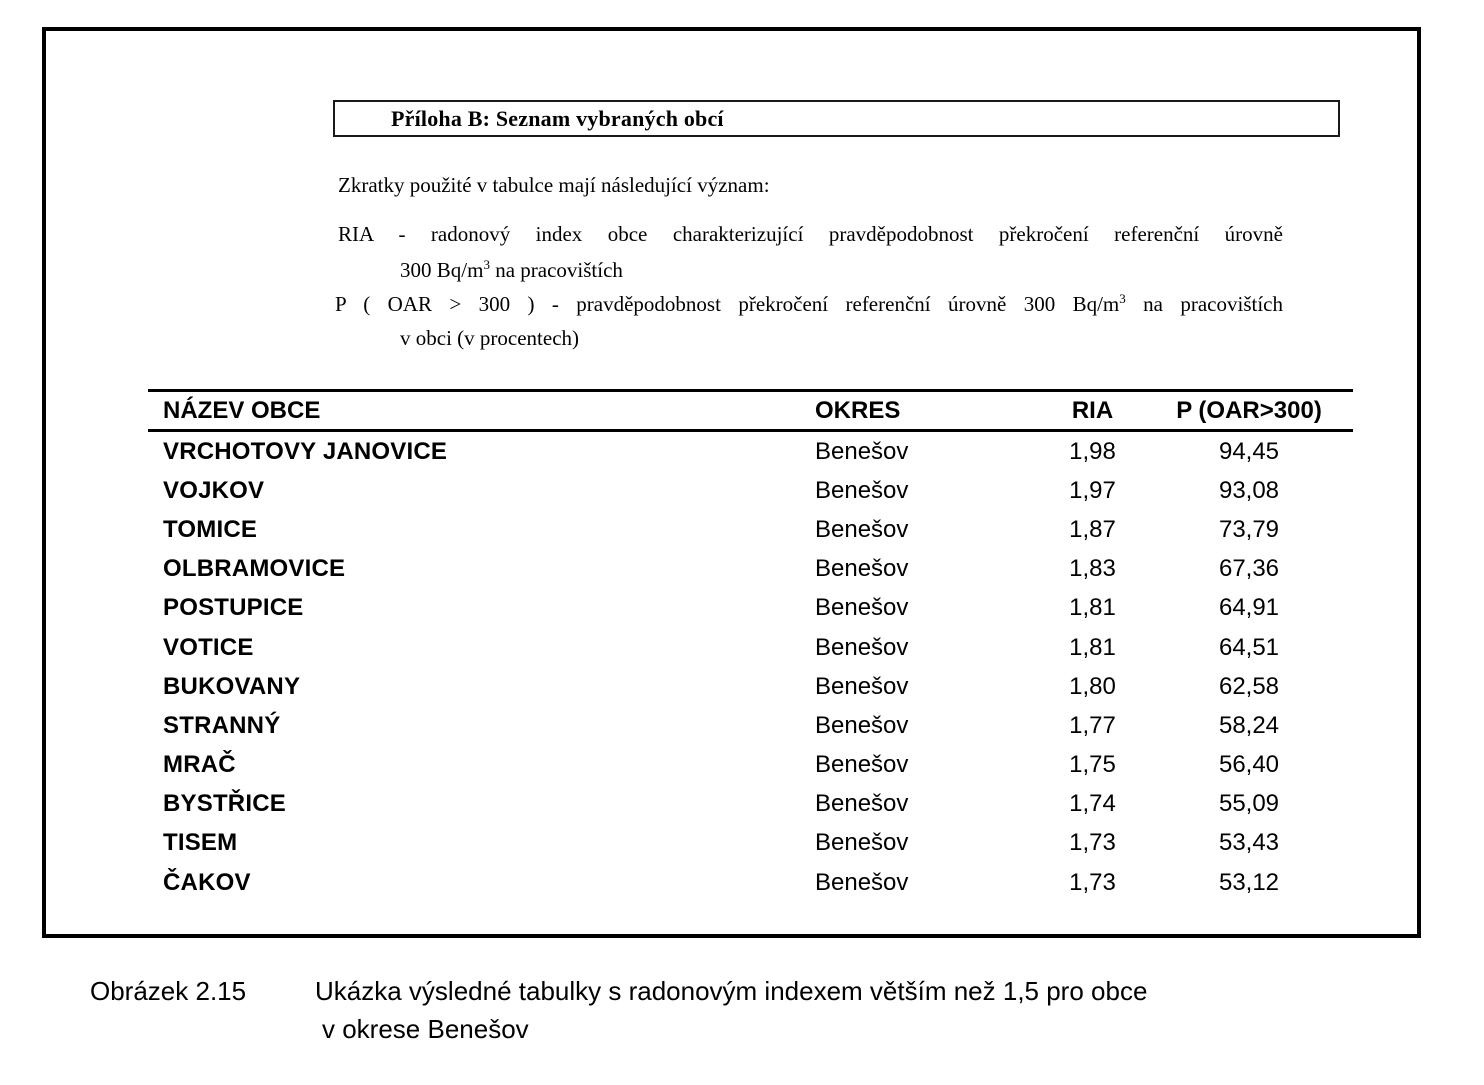 This screenshot has height=1085, width=1484. Describe the element at coordinates (750, 804) in the screenshot. I see `table-row: BYSTŘICE Benešov 1,74 55,09` at that location.